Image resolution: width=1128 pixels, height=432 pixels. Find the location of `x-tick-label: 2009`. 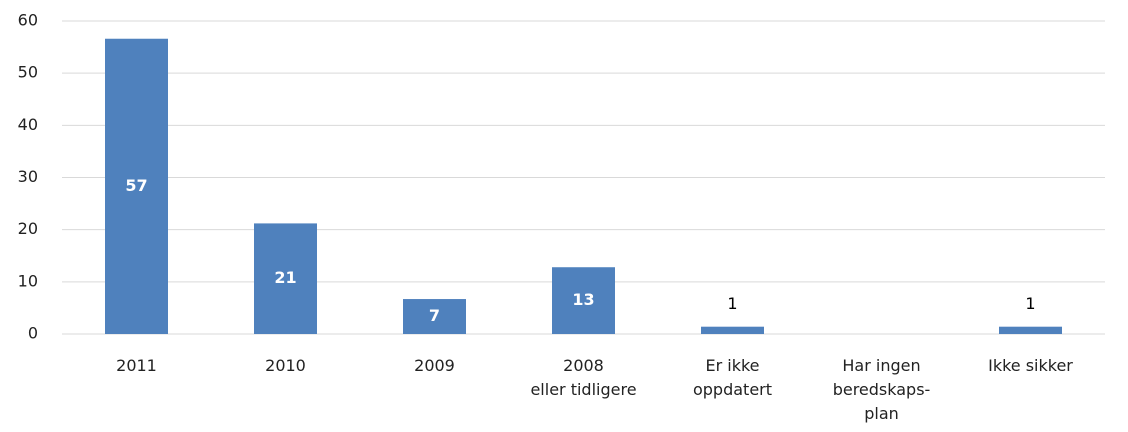

x-tick-label: 2009 is located at coordinates (434, 365).